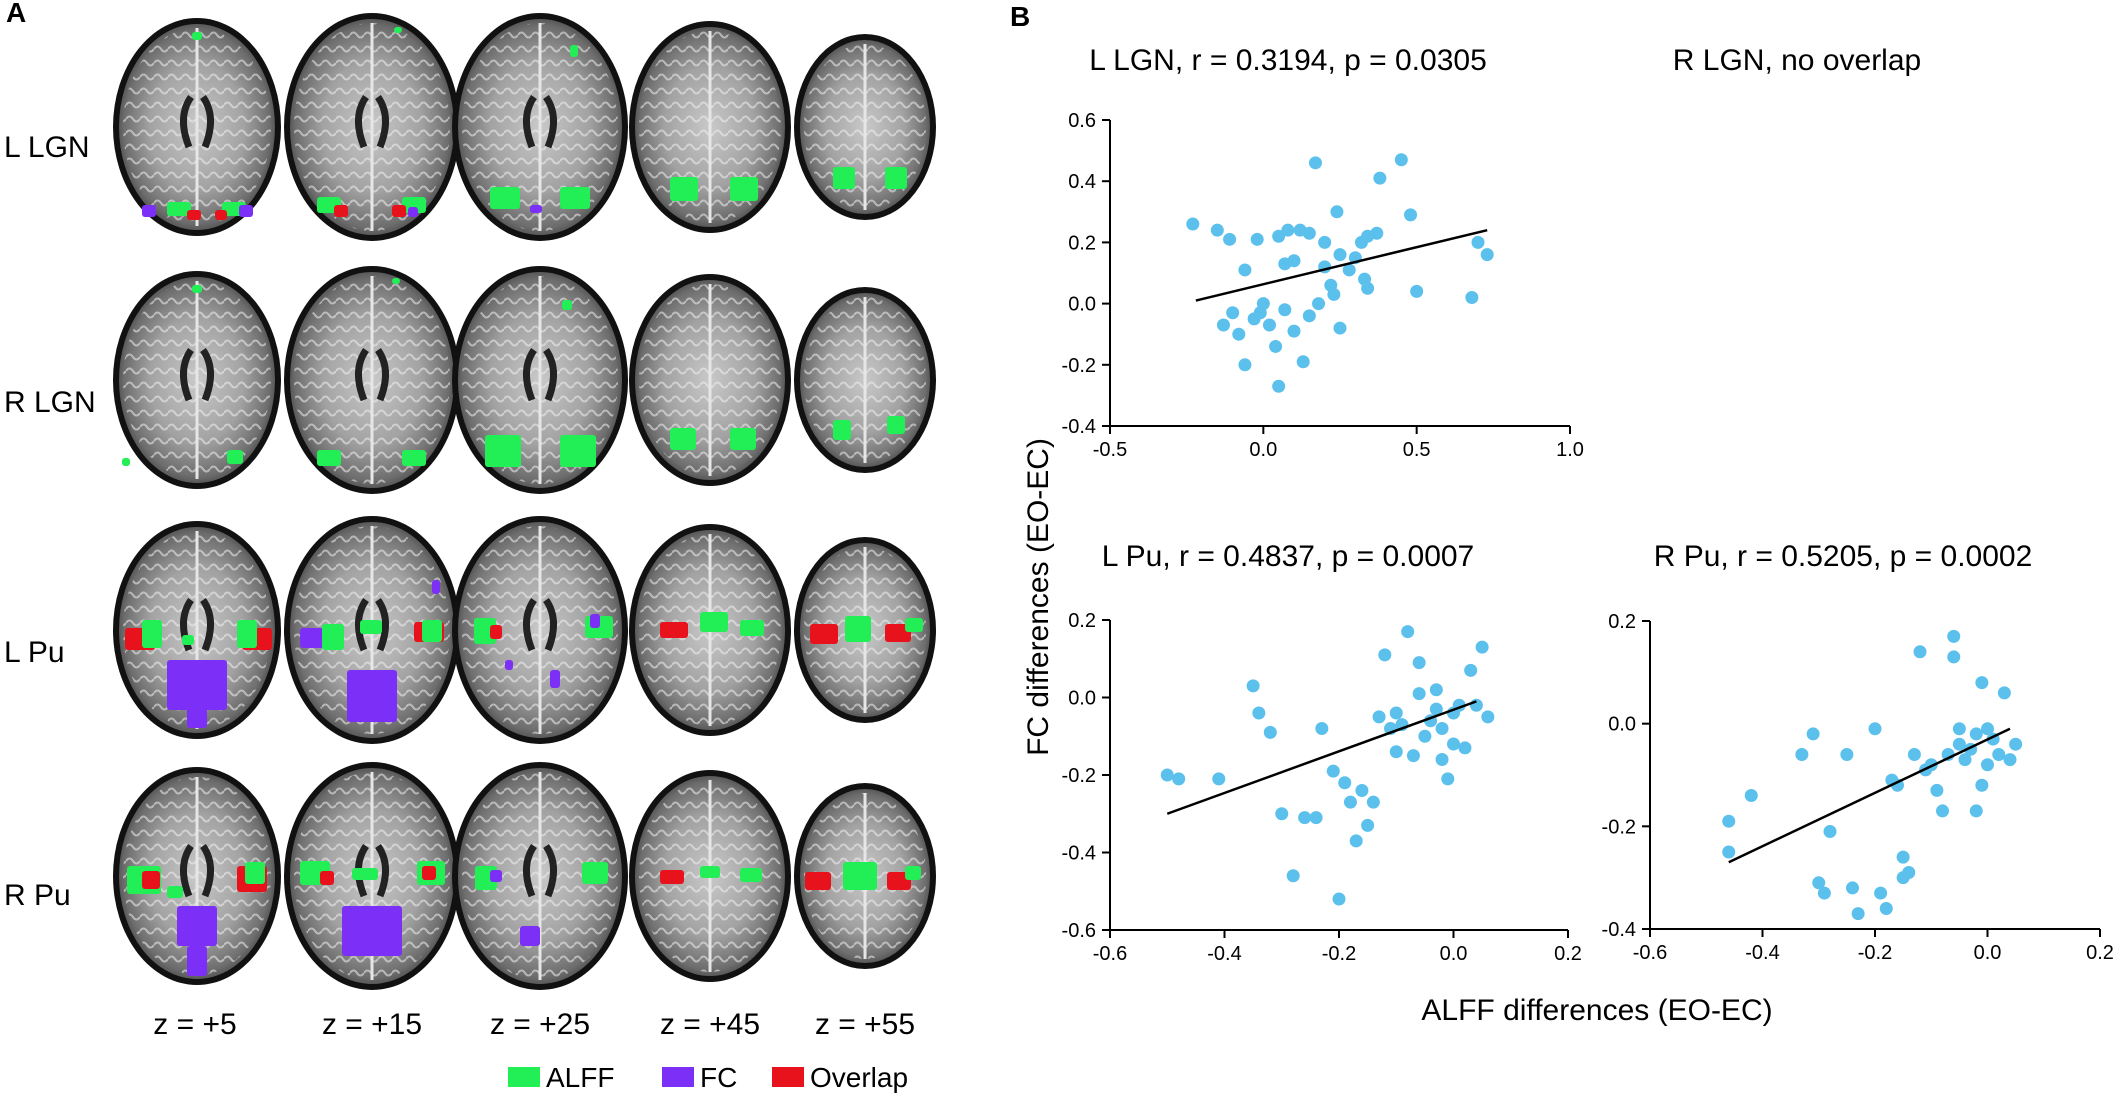 The width and height of the screenshot is (2122, 1098). Describe the element at coordinates (372, 1024) in the screenshot. I see `slice-label-z15: z = +15` at that location.